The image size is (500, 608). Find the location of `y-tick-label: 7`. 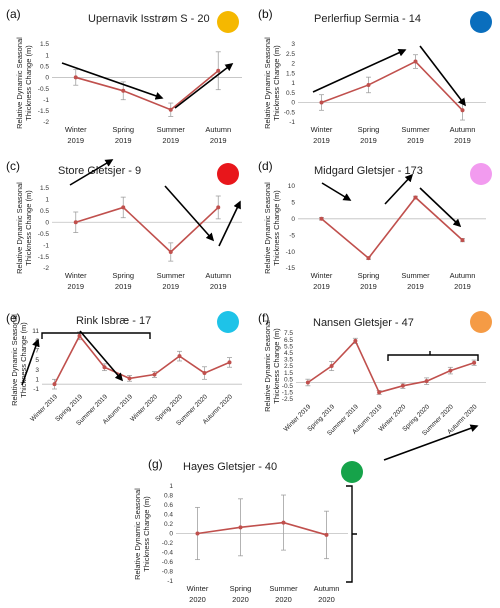

y-tick-label: 7 is located at coordinates (37, 351).